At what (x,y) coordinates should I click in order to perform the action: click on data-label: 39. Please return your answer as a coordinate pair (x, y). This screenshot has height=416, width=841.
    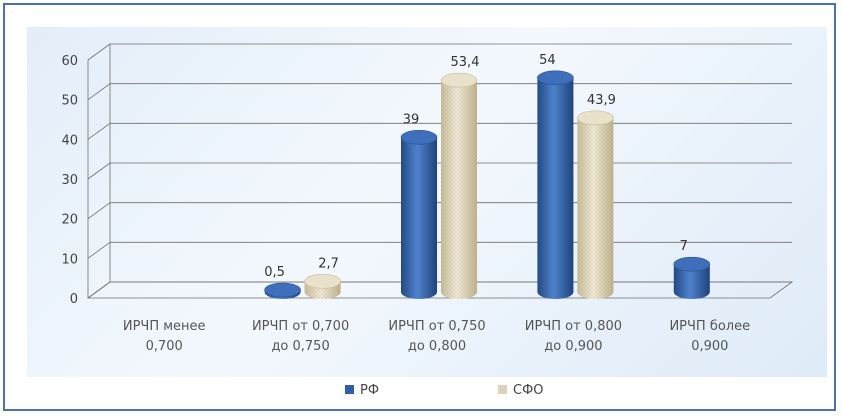
    Looking at the image, I should click on (411, 119).